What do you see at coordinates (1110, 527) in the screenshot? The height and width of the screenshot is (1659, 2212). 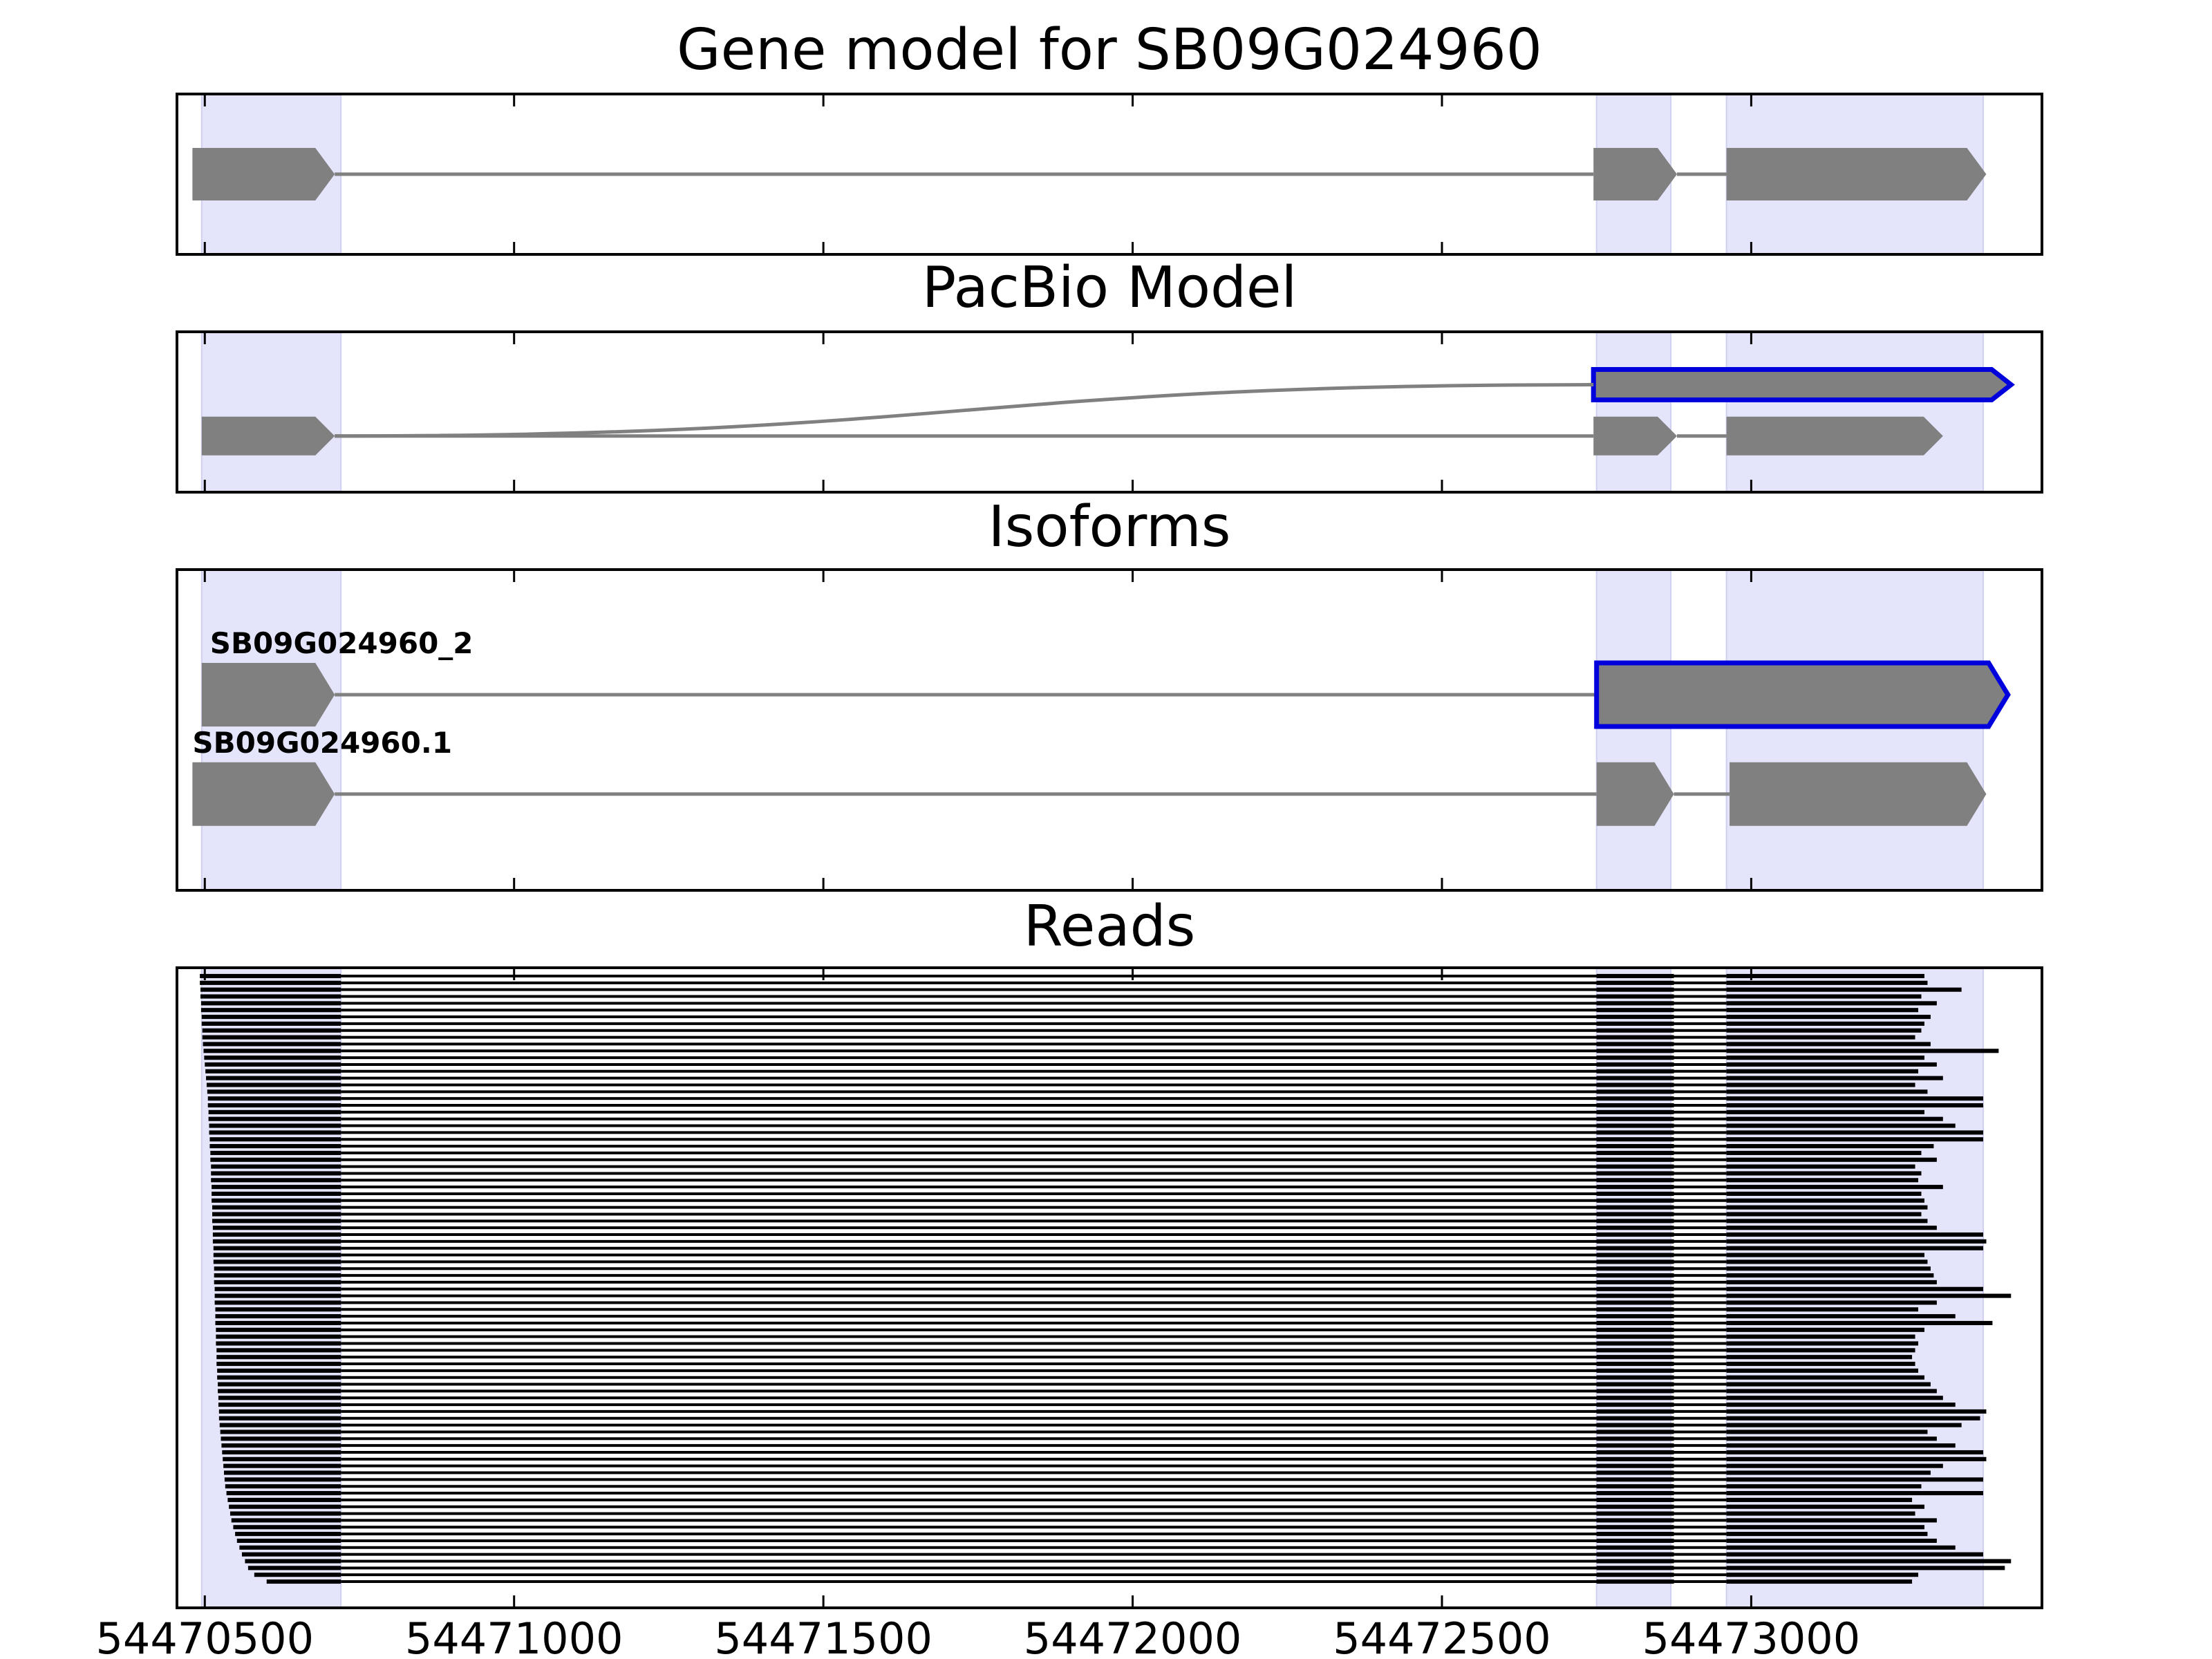 I see `isoforms-title: Isoforms` at bounding box center [1110, 527].